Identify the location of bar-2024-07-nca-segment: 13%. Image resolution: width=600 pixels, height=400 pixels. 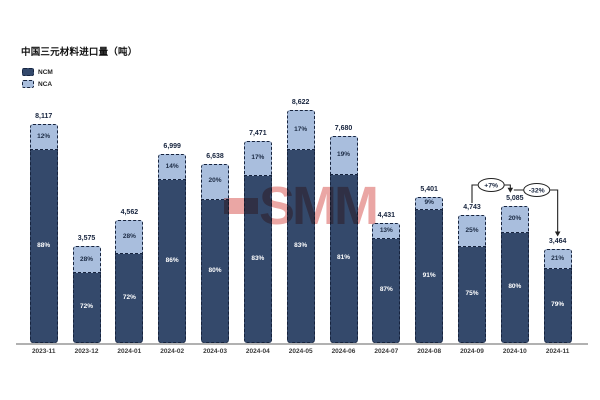
(386, 231).